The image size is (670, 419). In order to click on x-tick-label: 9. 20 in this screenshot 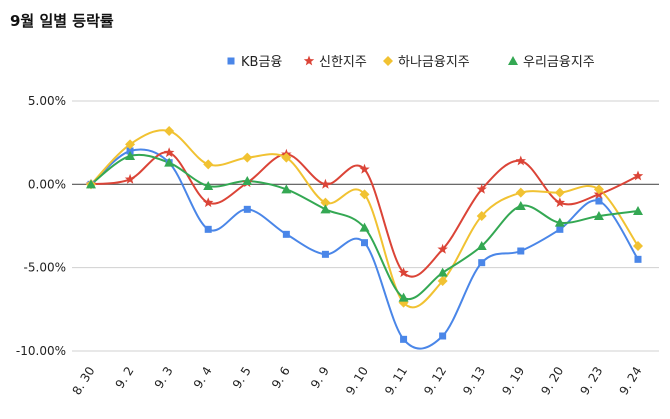, I will do `click(552, 380)`.